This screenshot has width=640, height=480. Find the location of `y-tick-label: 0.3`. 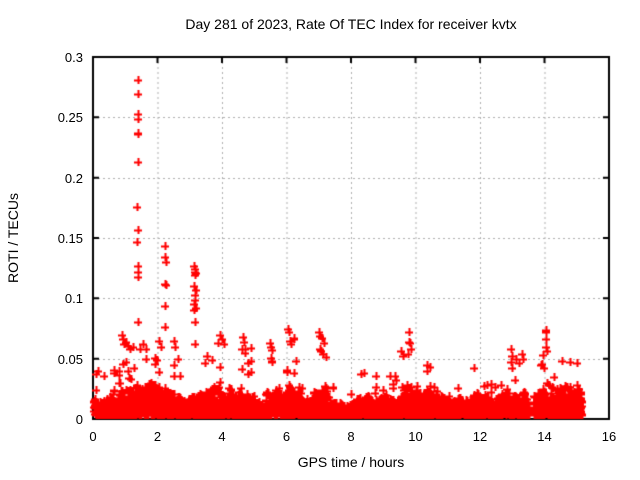

y-tick-label: 0.3 is located at coordinates (73, 57).